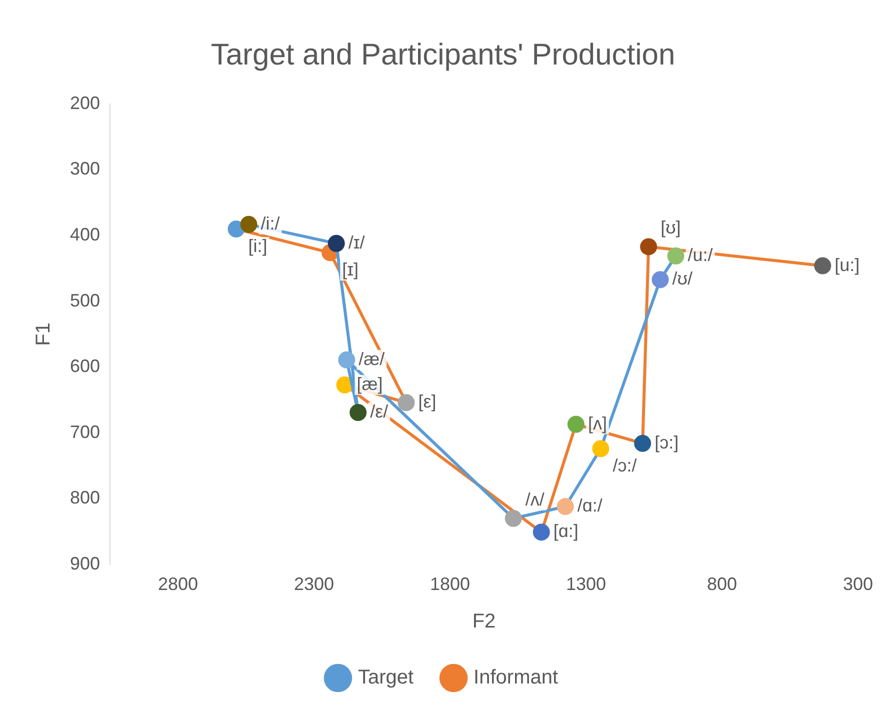 This screenshot has height=716, width=896. What do you see at coordinates (85, 102) in the screenshot?
I see `y-tick-label: 200` at bounding box center [85, 102].